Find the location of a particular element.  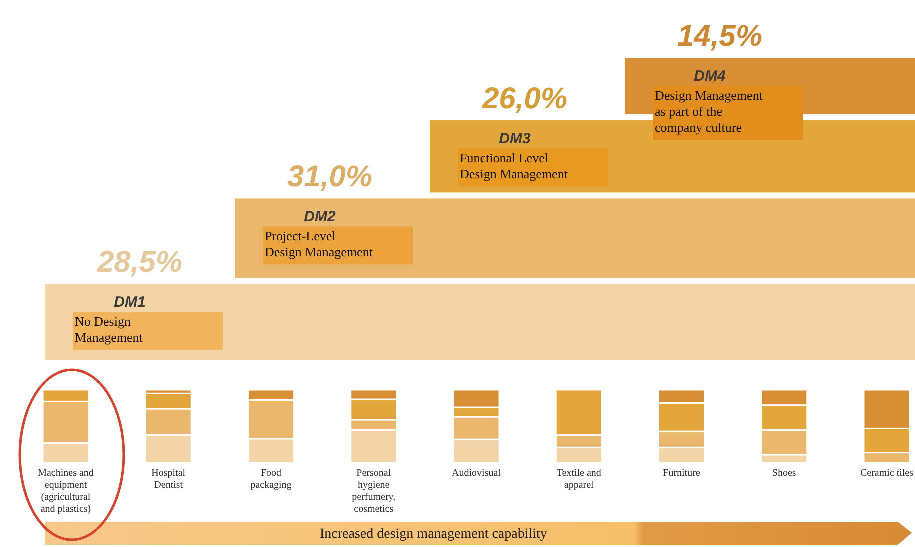

text: Increased design management capability is located at coordinates (434, 534).